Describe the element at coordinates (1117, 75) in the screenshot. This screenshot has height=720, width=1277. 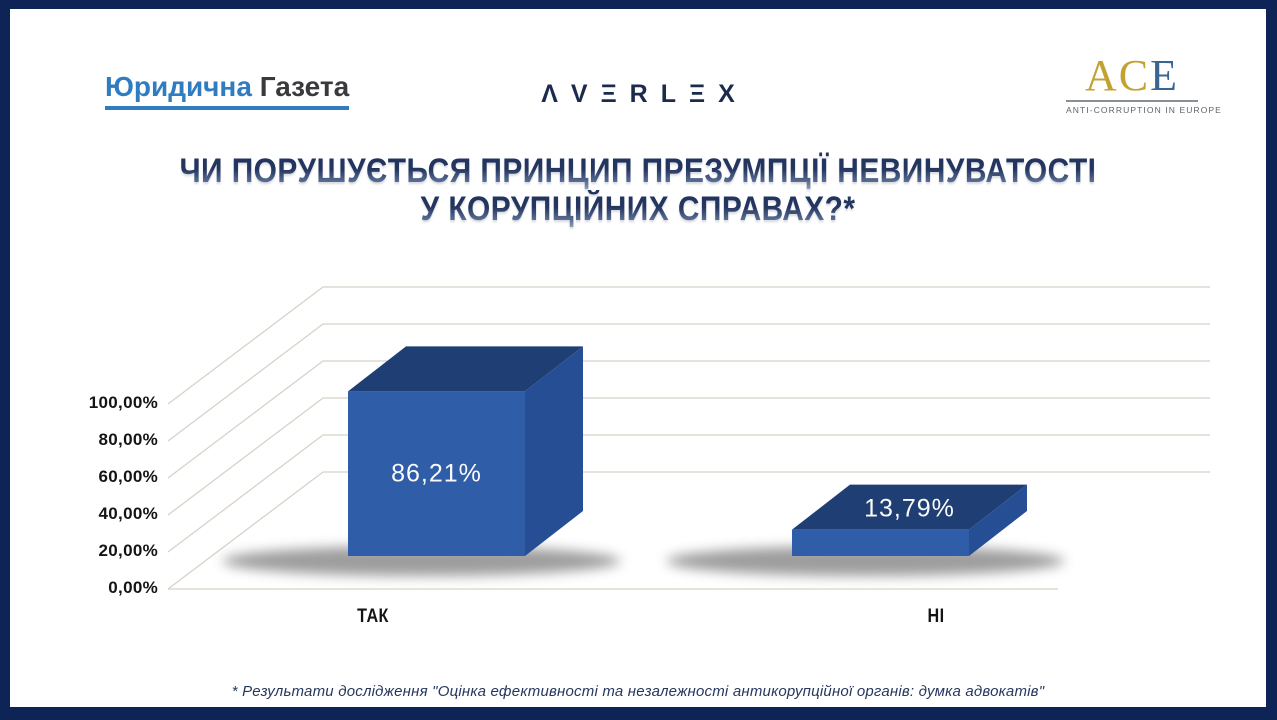
I see `logo-ace-letters-gold: AC` at that location.